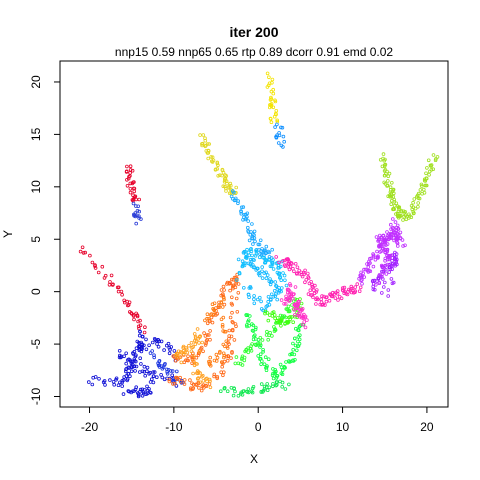 The height and width of the screenshot is (480, 480). What do you see at coordinates (254, 459) in the screenshot?
I see `x-axis-label: X` at bounding box center [254, 459].